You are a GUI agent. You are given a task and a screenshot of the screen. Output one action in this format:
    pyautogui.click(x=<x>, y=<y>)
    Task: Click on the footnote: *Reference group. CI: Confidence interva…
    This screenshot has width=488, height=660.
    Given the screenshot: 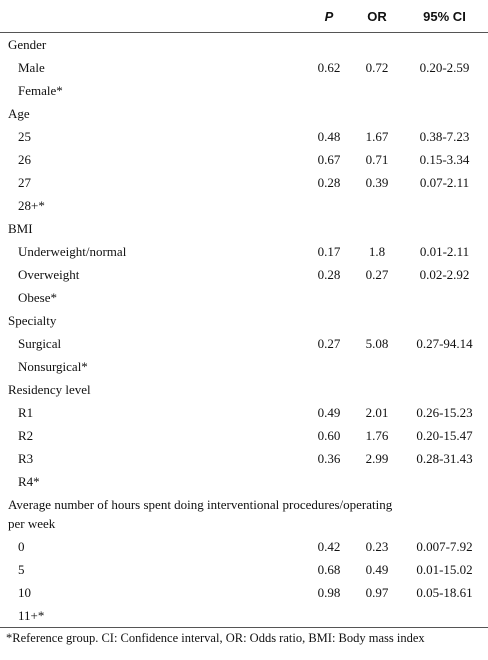 What is the action you would take?
    pyautogui.click(x=244, y=637)
    